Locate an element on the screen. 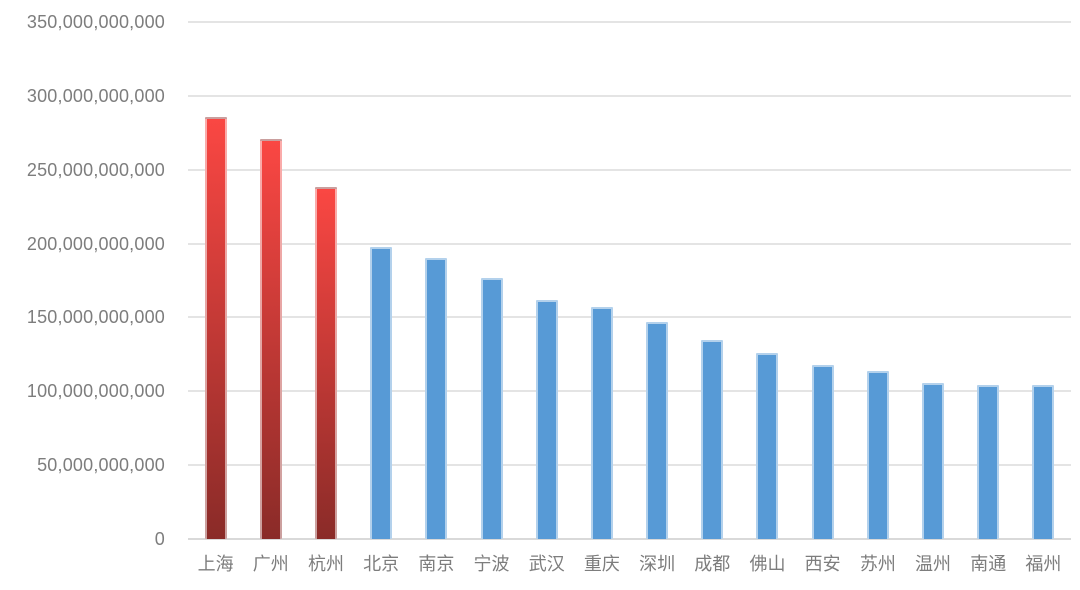 Image resolution: width=1080 pixels, height=590 pixels. y-axis-tick-label: 350,000,000,000 is located at coordinates (95, 22).